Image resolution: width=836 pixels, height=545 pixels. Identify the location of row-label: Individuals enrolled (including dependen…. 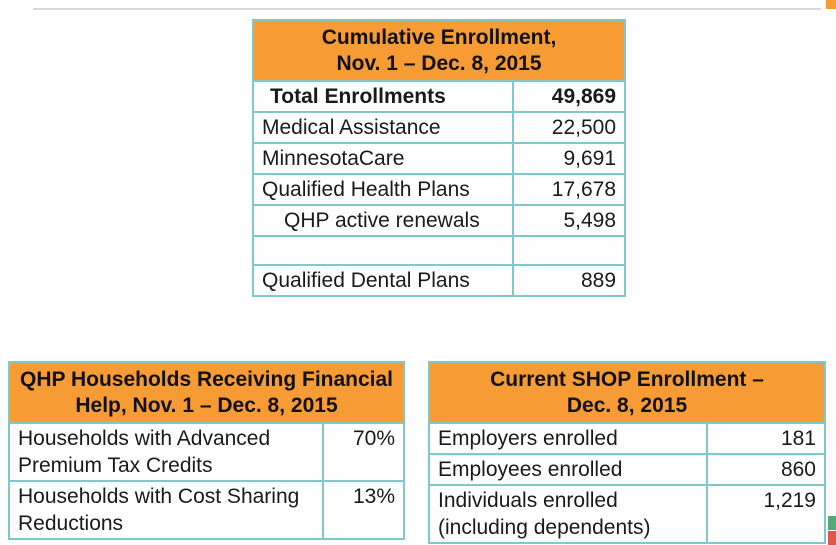
(568, 514).